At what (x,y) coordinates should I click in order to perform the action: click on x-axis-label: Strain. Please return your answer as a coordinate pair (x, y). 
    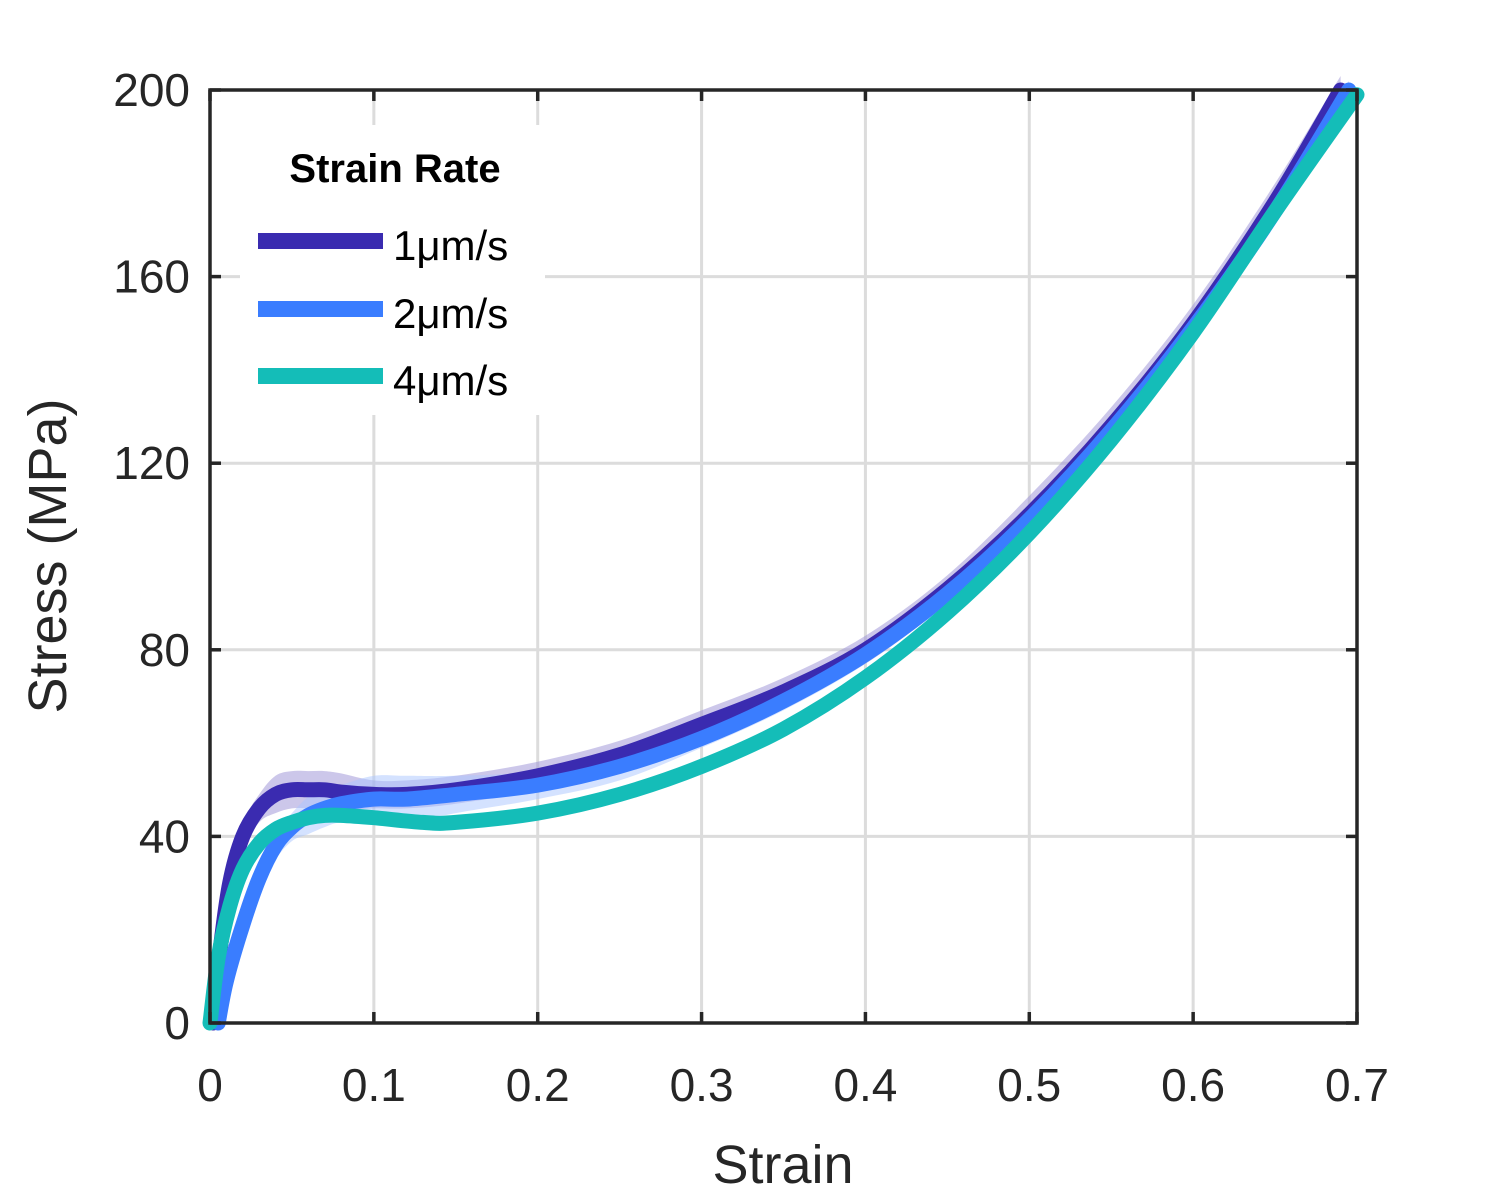
    Looking at the image, I should click on (782, 1165).